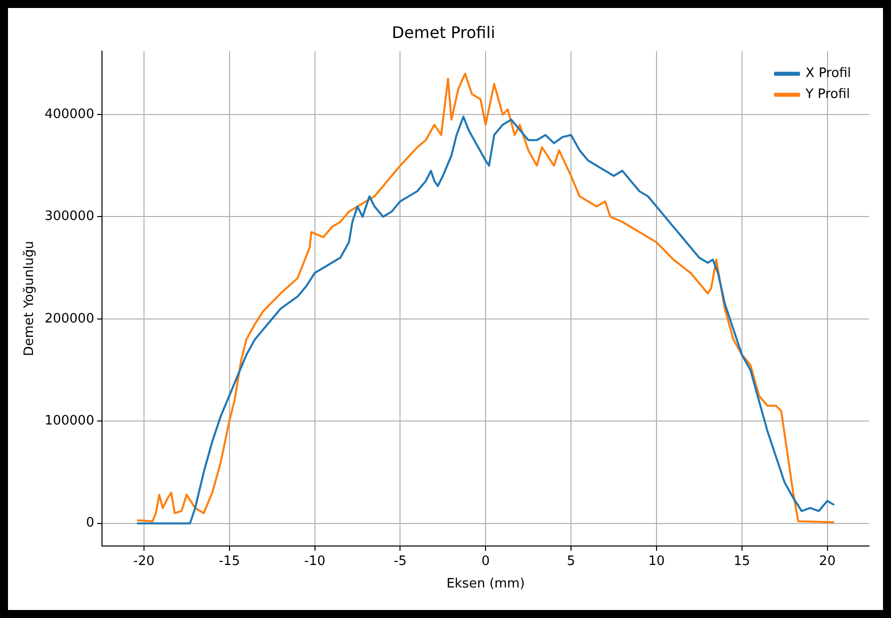 The height and width of the screenshot is (618, 891). I want to click on y-tick-label: 300000, so click(69, 216).